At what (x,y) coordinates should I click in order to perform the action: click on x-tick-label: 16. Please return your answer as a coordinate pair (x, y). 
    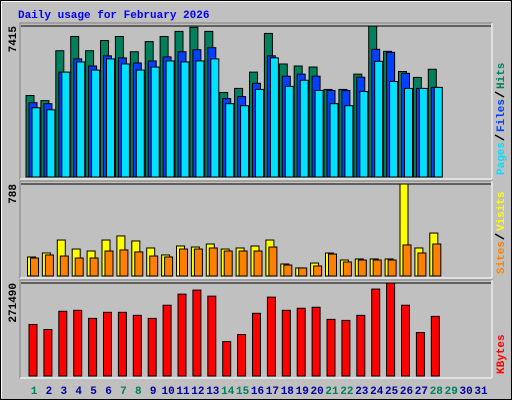
    Looking at the image, I should click on (257, 392).